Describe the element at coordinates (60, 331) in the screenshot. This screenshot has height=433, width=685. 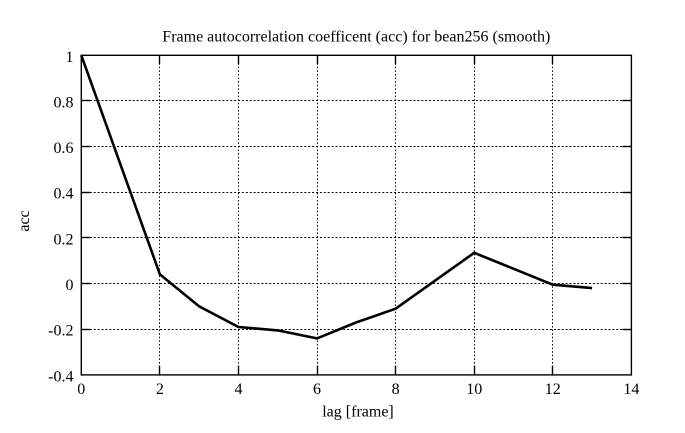
I see `svg-text: -0.2` at that location.